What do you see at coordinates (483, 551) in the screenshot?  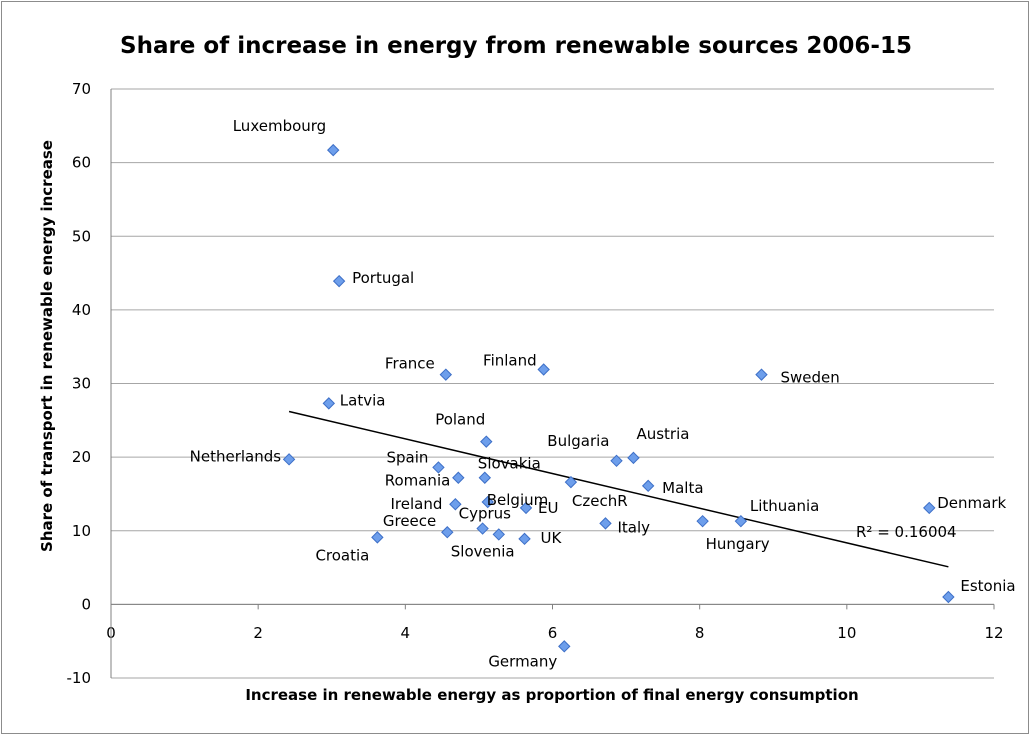 I see `point-label-slovenia: Slovenia` at bounding box center [483, 551].